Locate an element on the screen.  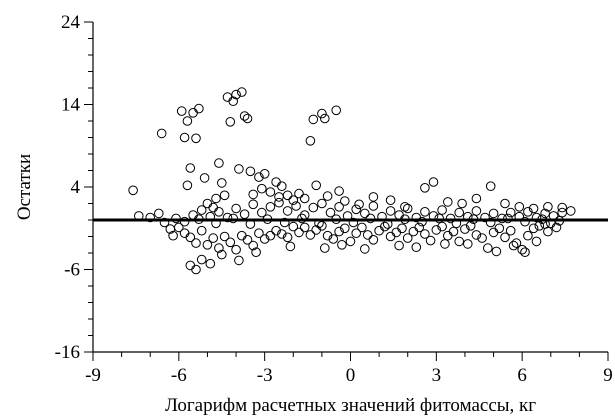
y-tick-label: 4 is located at coordinates (76, 187).